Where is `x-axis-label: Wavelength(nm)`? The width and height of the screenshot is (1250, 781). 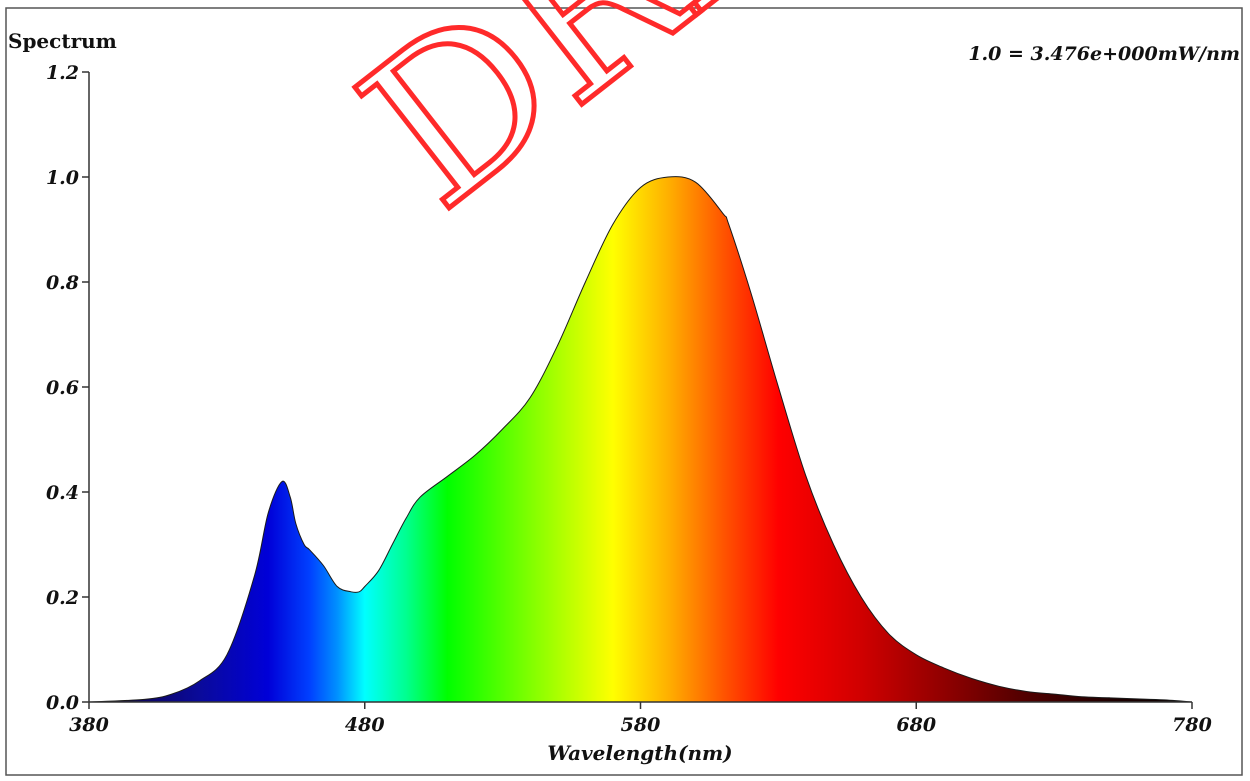 x-axis-label: Wavelength(nm) is located at coordinates (639, 753).